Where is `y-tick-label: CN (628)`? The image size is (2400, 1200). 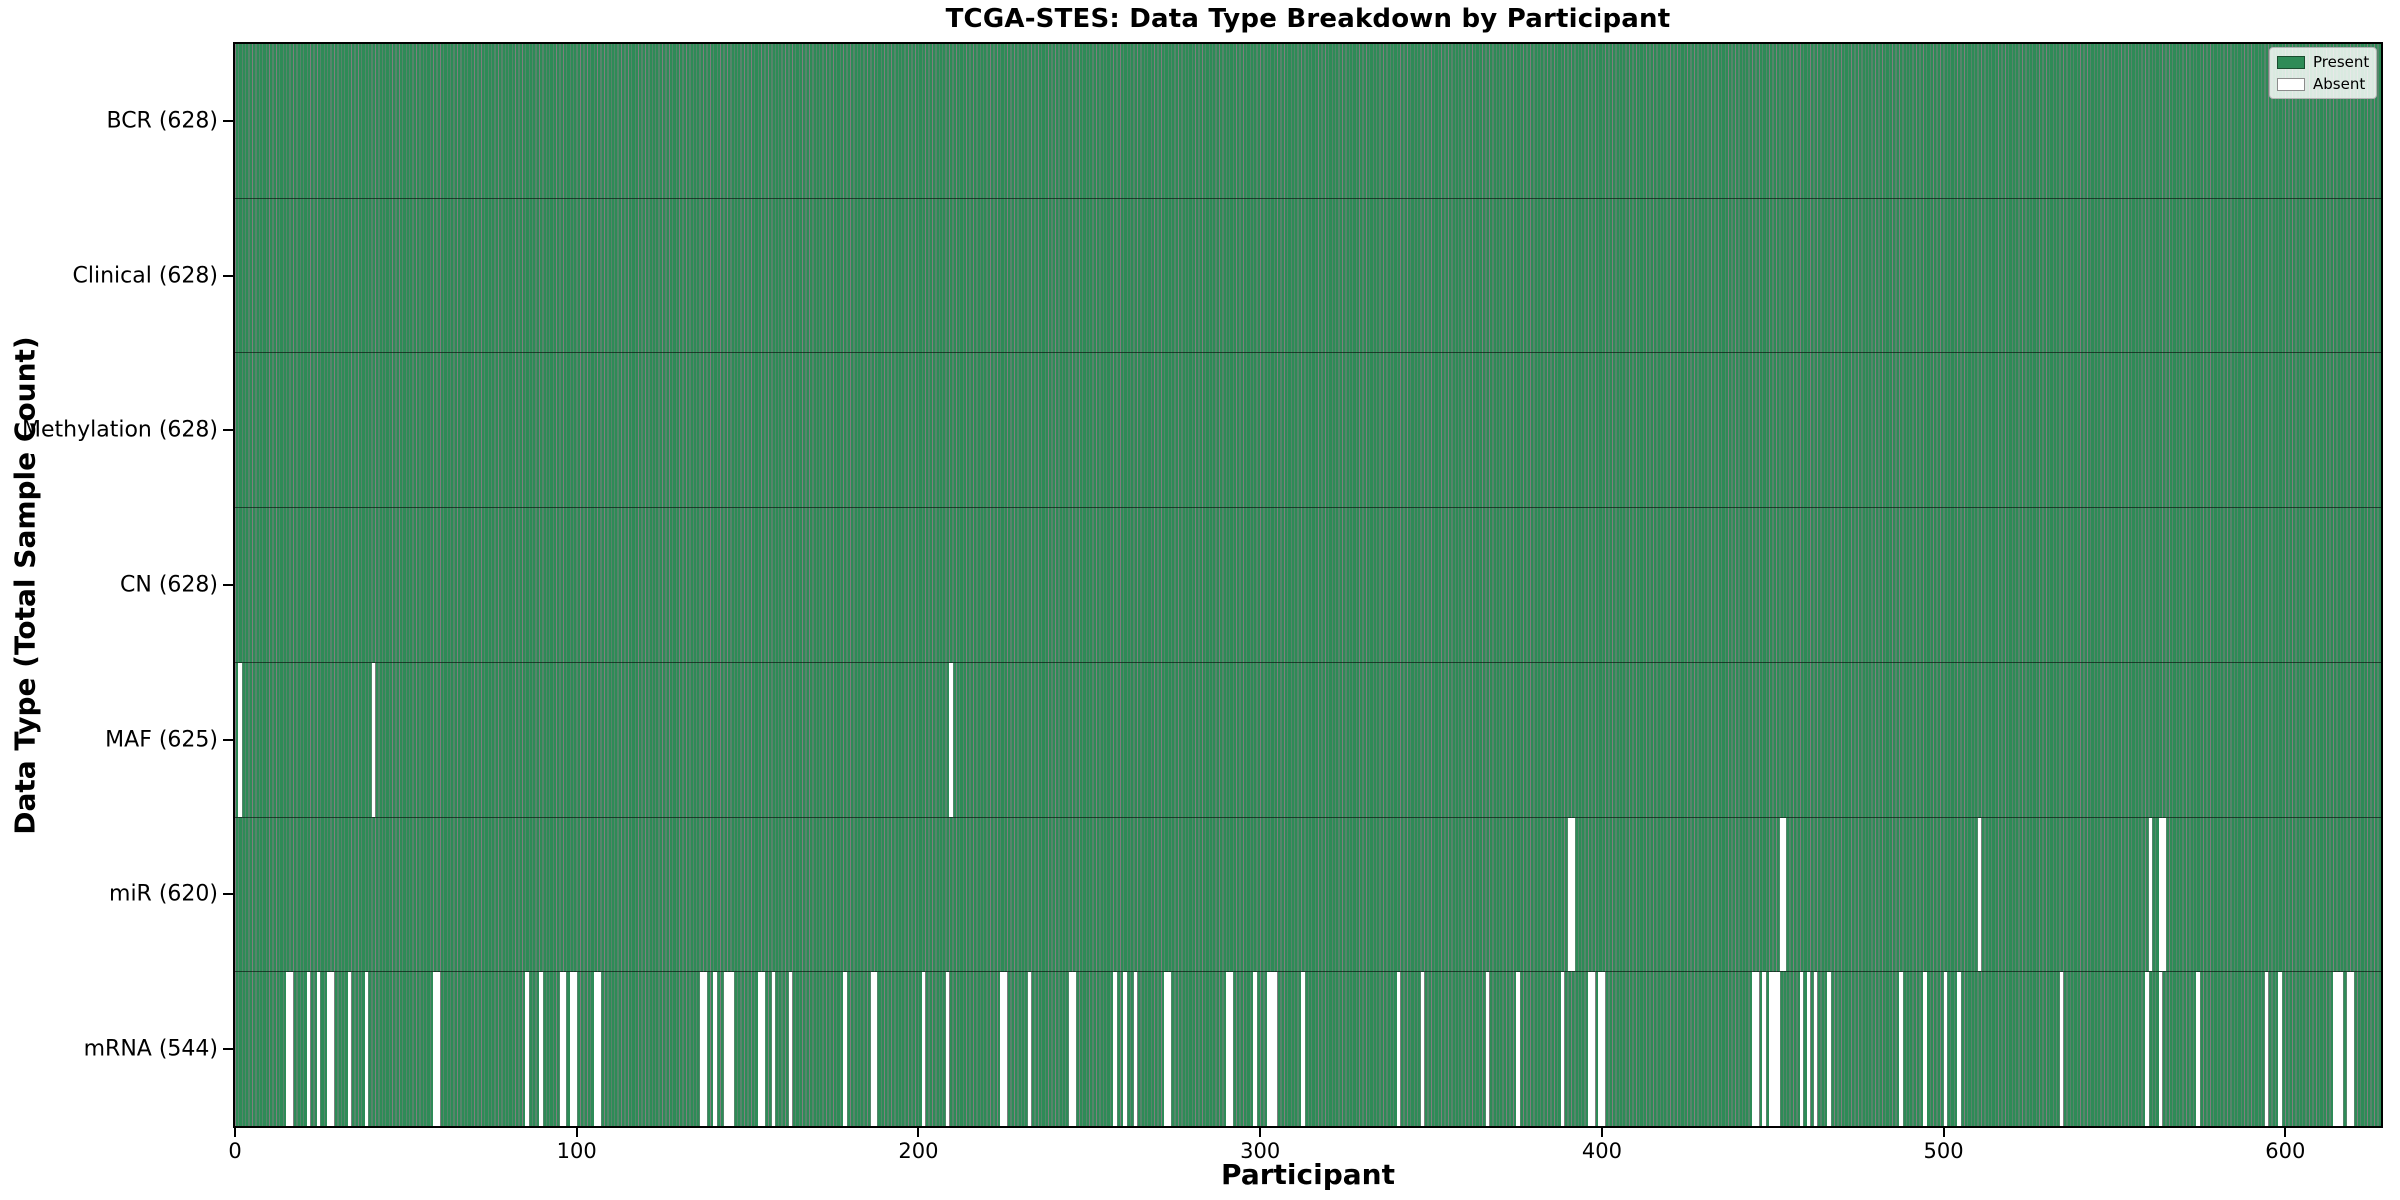 y-tick-label: CN (628) is located at coordinates (169, 585).